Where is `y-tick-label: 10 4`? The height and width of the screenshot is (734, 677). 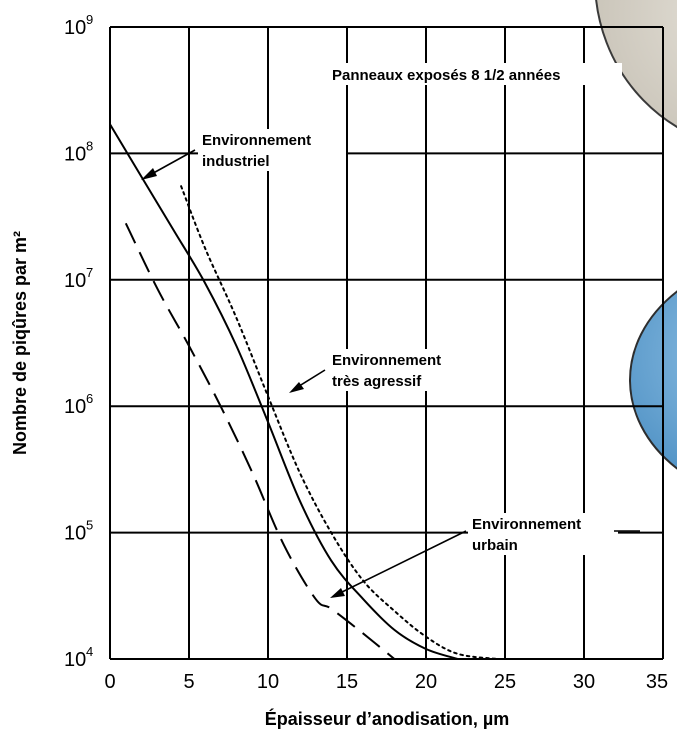
y-tick-label: 10 4 is located at coordinates (78, 657).